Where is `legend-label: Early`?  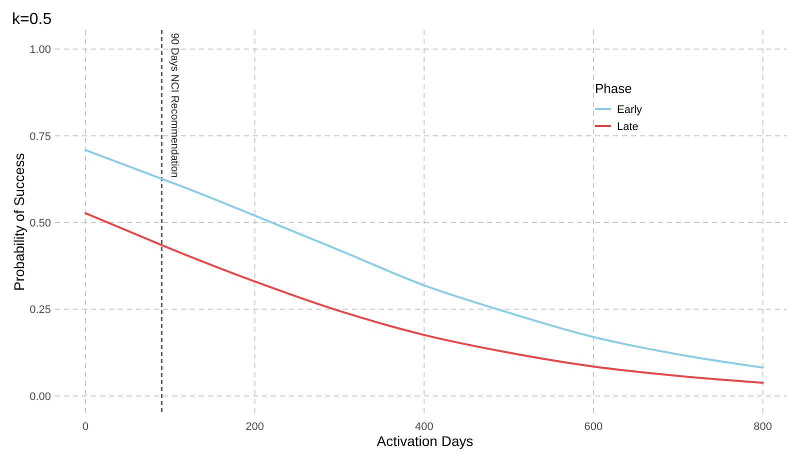
legend-label: Early is located at coordinates (630, 110).